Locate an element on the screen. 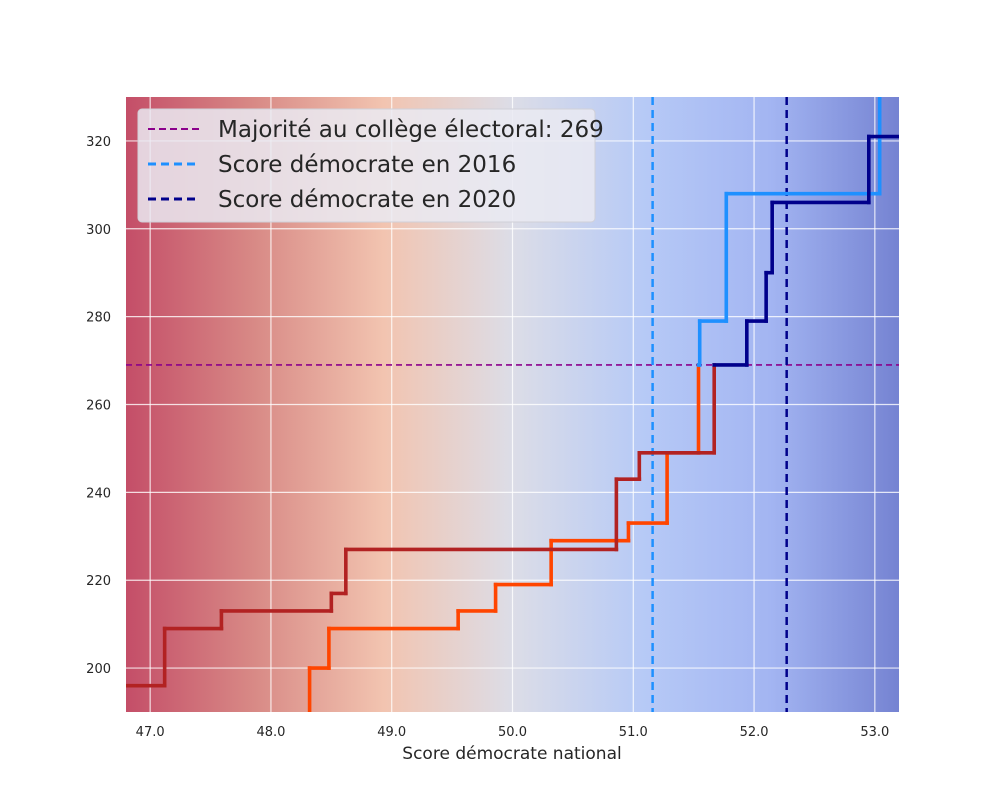 The height and width of the screenshot is (800, 1000). y-tick-label: 240 is located at coordinates (98, 493).